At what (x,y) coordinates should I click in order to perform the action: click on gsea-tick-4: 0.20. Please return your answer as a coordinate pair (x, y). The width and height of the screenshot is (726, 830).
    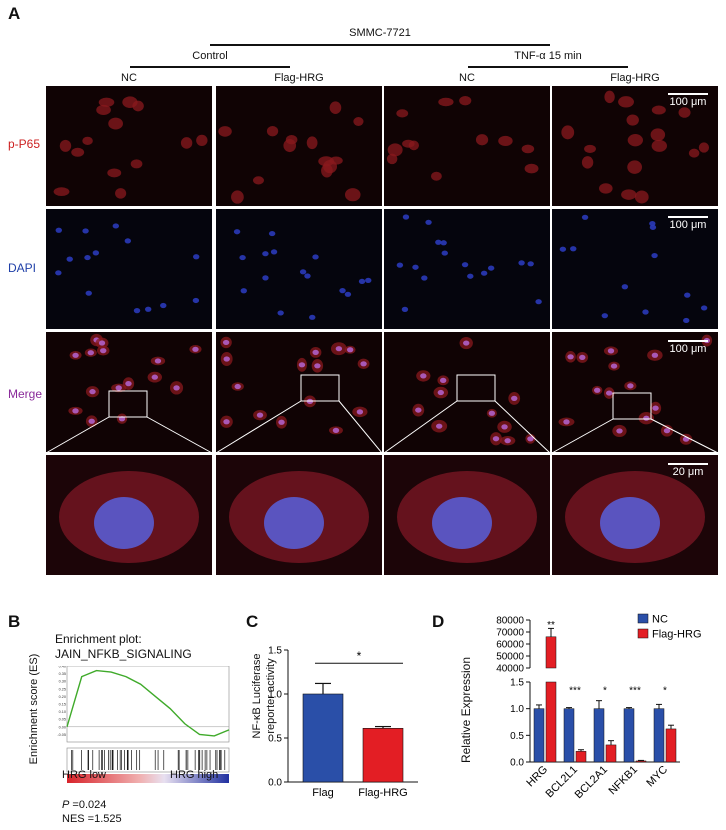
    Looking at the image, I should click on (62, 697).